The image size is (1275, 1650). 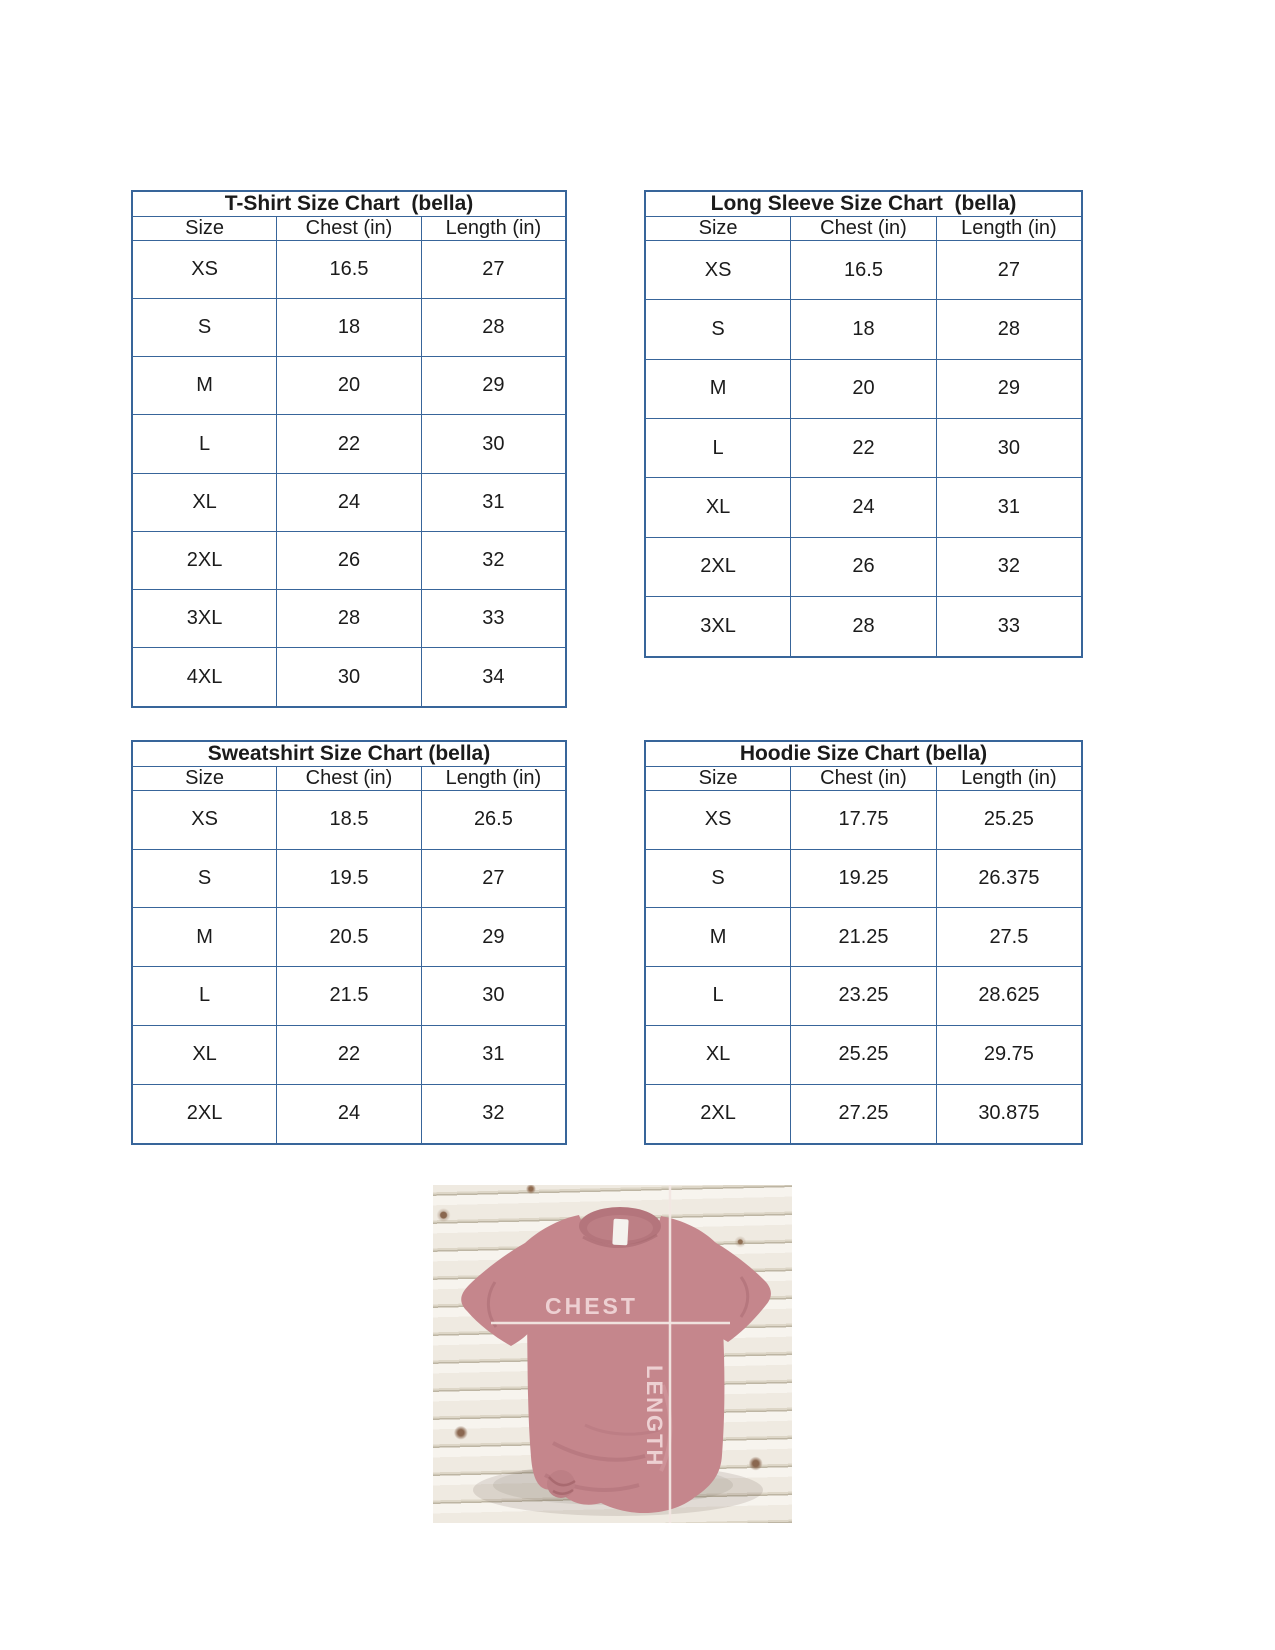 I want to click on table-row: 2XL 26 32, so click(x=863, y=566).